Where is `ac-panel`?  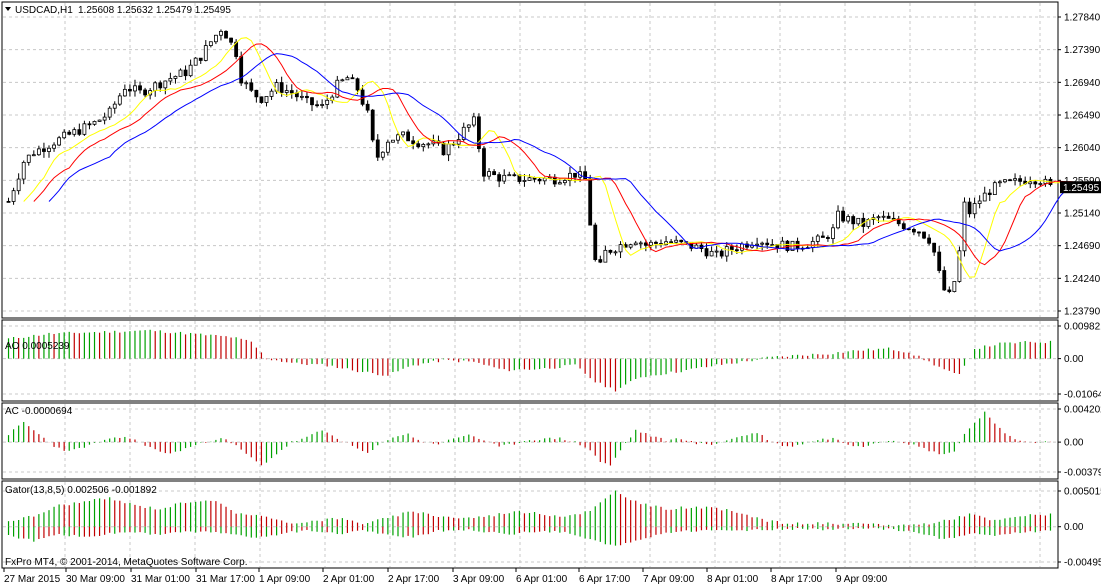 ac-panel is located at coordinates (529, 438).